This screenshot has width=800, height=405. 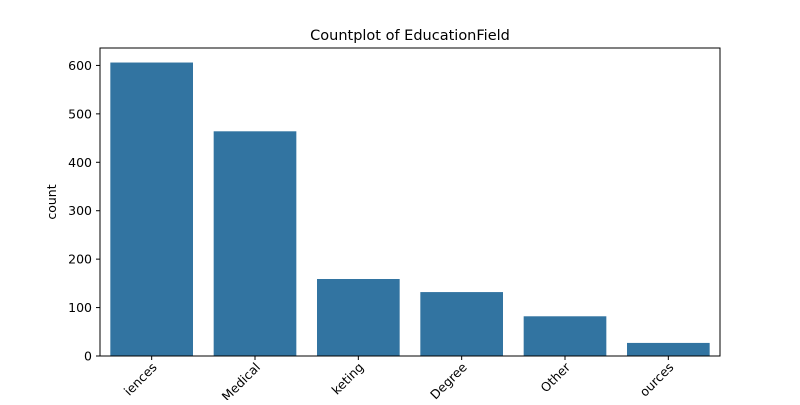 I want to click on x-tick-label-4: Other, so click(x=555, y=377).